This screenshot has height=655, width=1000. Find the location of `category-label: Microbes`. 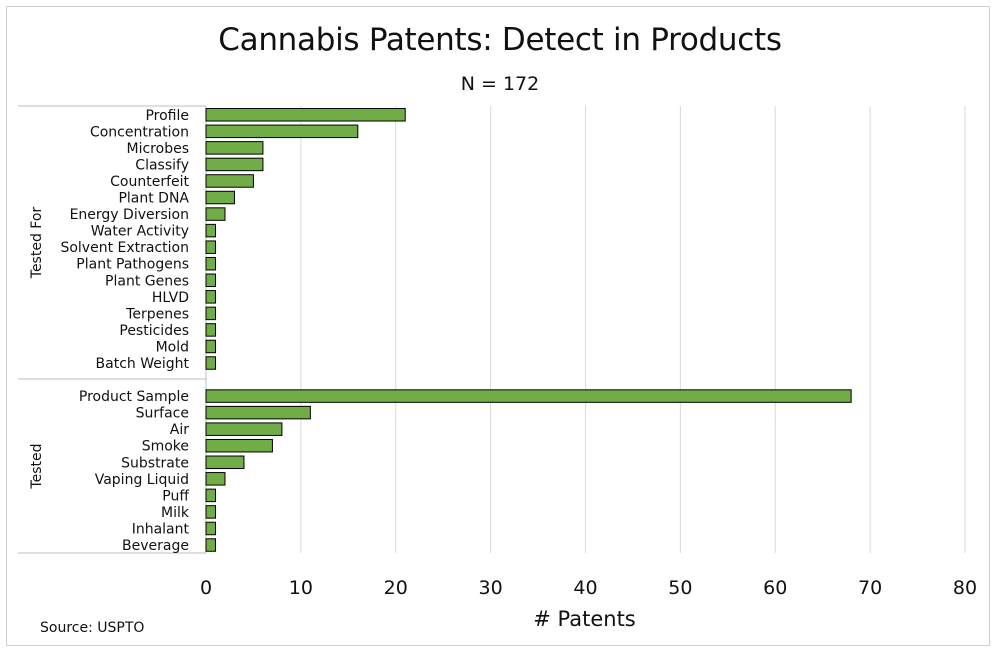

category-label: Microbes is located at coordinates (158, 149).